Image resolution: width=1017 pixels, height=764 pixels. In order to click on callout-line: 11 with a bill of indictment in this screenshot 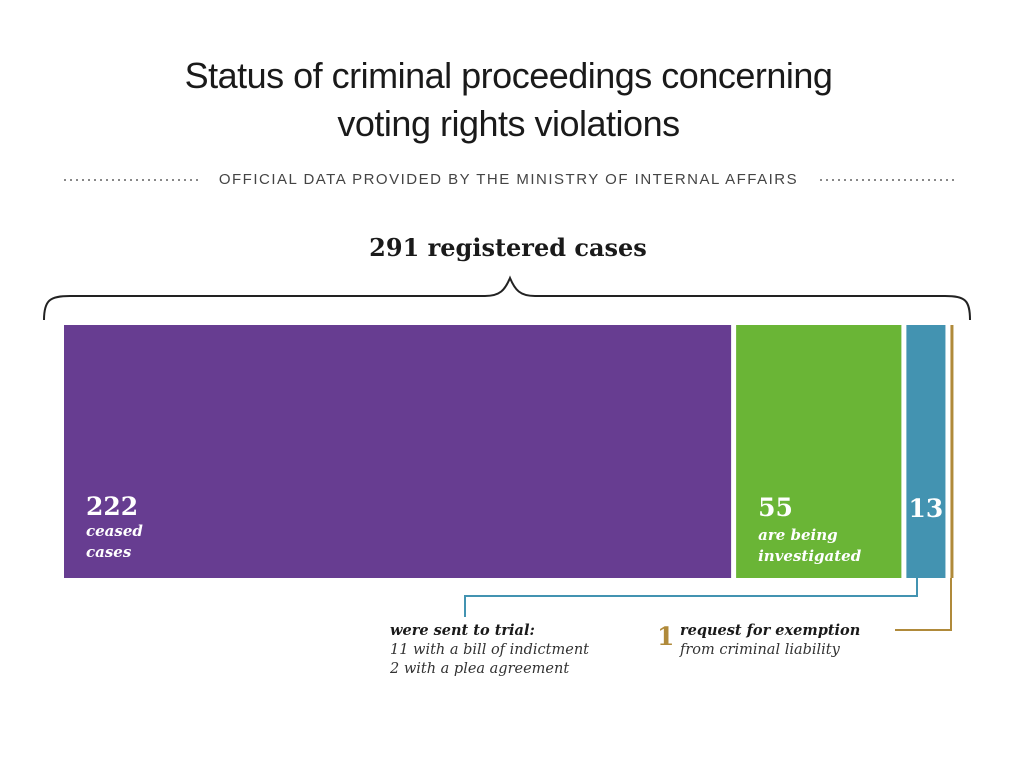, I will do `click(489, 650)`.